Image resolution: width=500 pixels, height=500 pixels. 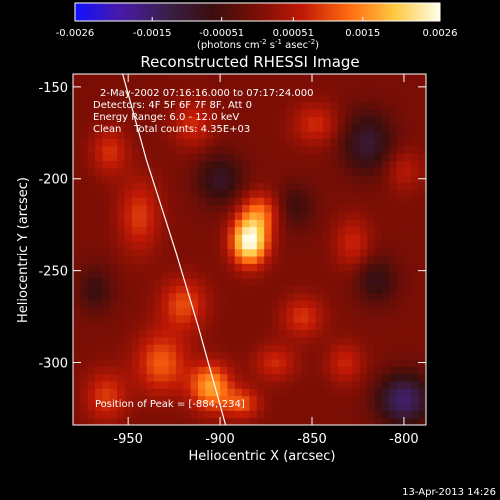 What do you see at coordinates (404, 439) in the screenshot?
I see `x-tick-label: -800` at bounding box center [404, 439].